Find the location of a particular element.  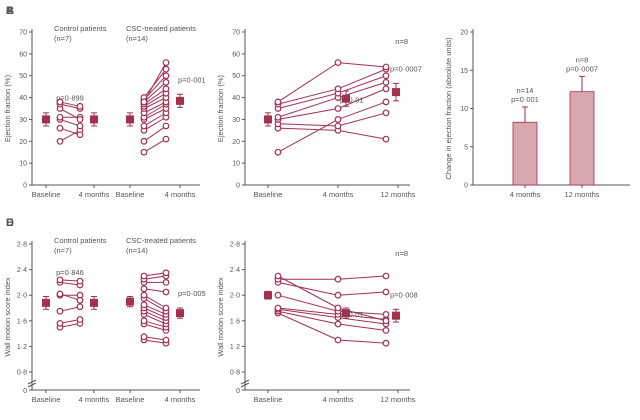

y-axis-label: Wall motion score index is located at coordinates (220, 317).